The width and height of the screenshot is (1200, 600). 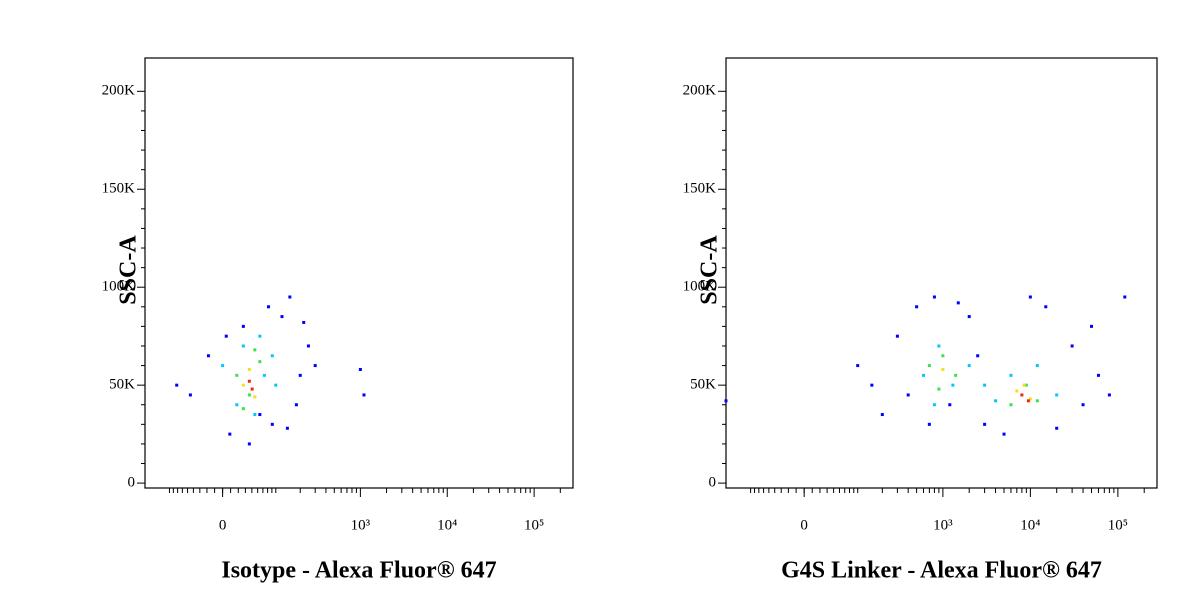 I want to click on x-axis-title: Isotype - Alexa Fluor® 647, so click(x=358, y=571).